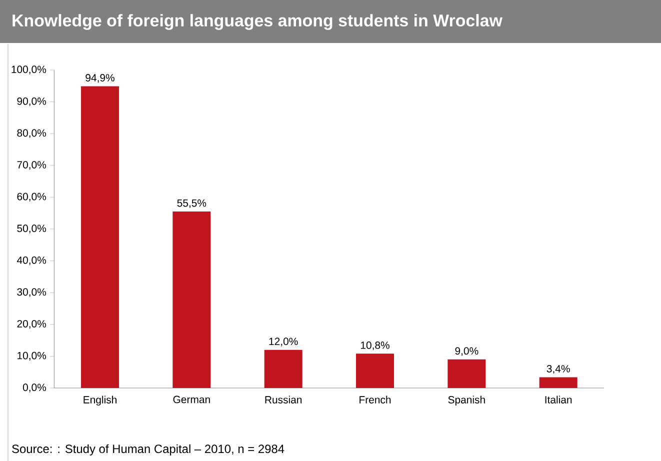 The width and height of the screenshot is (661, 461). What do you see at coordinates (257, 22) in the screenshot?
I see `chart-title: Knowledge of foreign languages among students in Wroclaw` at bounding box center [257, 22].